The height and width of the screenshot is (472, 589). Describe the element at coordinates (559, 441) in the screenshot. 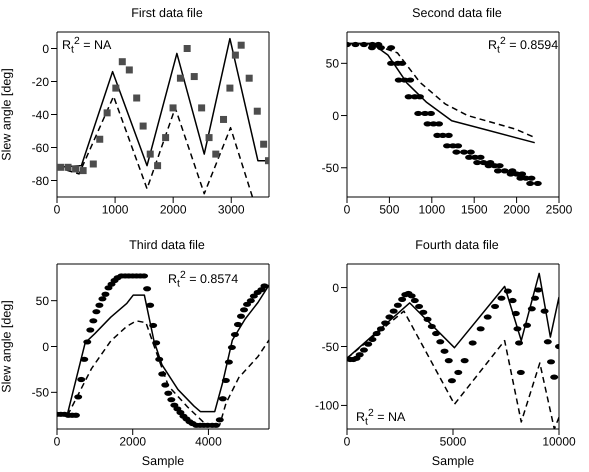

I see `x-tick-label: 10000` at that location.